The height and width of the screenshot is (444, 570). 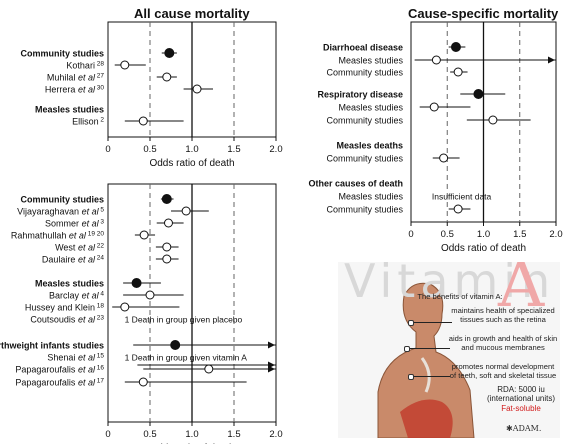 What do you see at coordinates (60, 212) in the screenshot?
I see `studies-row-label-1: Vijayaraghavan et al 5` at bounding box center [60, 212].